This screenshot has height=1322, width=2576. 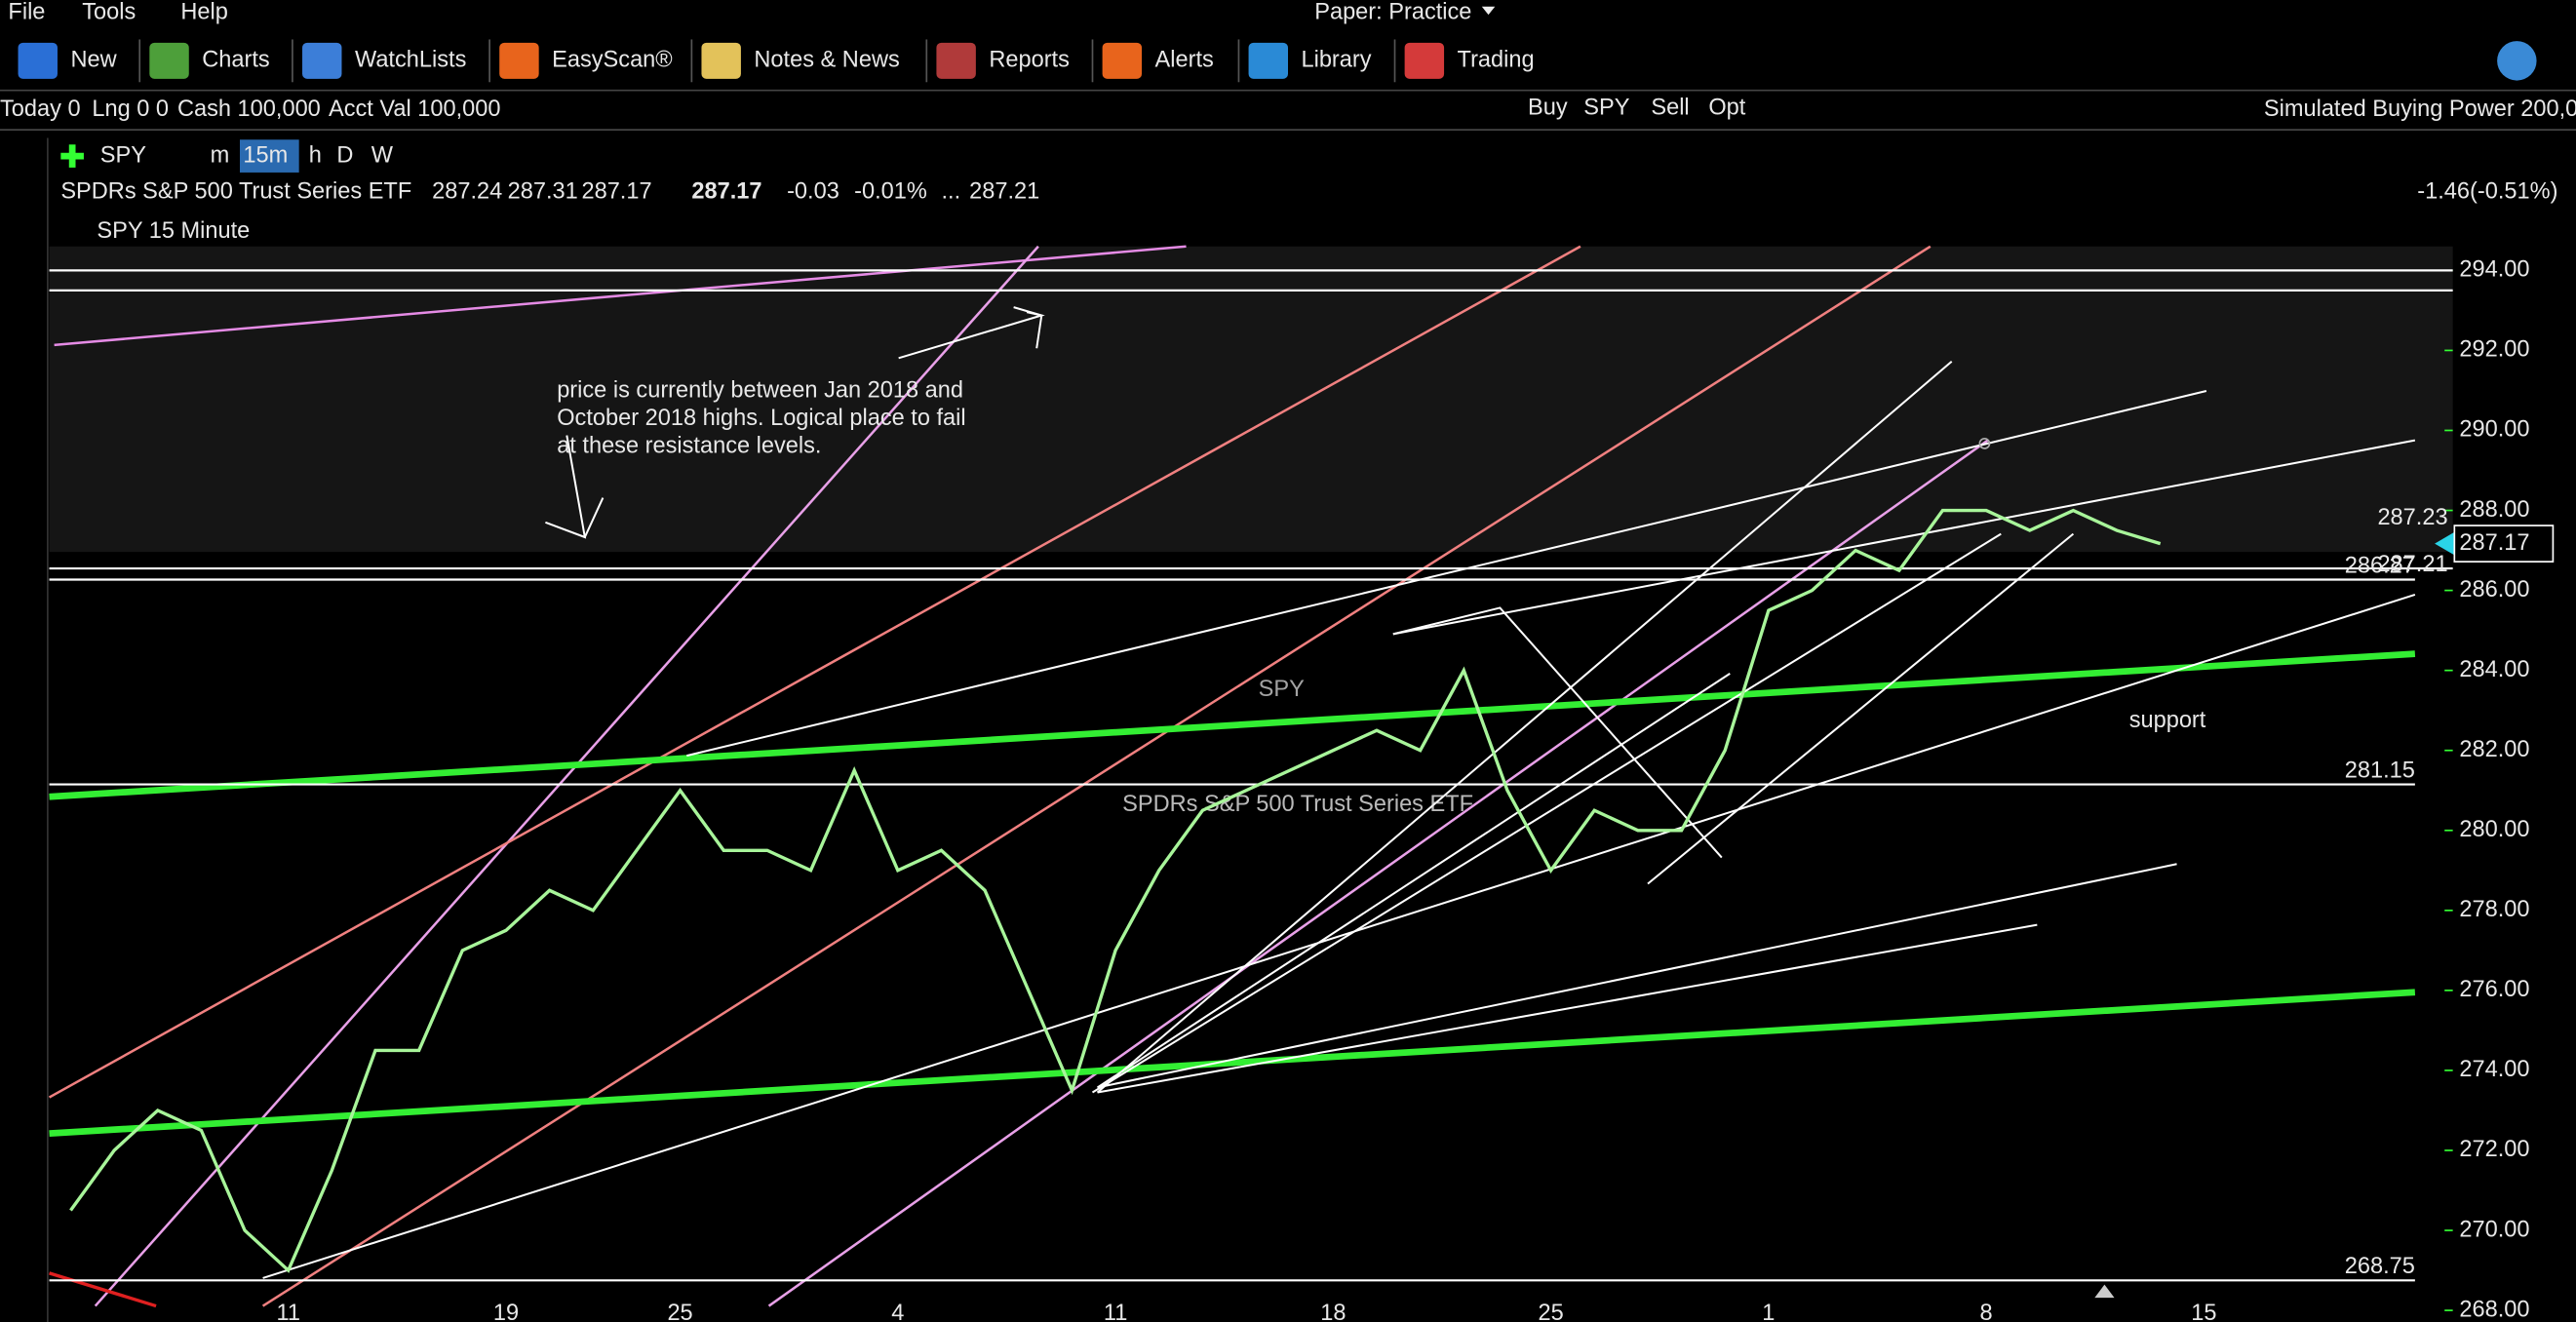 What do you see at coordinates (1184, 60) in the screenshot?
I see `toolbar-button: Alerts` at bounding box center [1184, 60].